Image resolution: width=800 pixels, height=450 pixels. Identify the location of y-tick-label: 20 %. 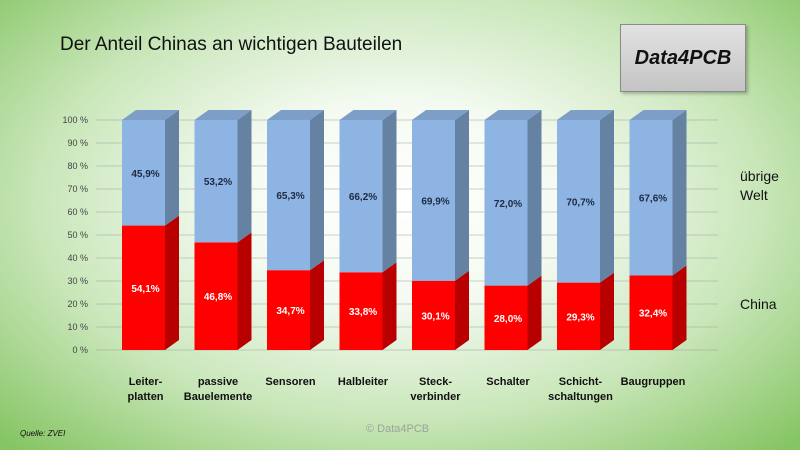
(77, 304).